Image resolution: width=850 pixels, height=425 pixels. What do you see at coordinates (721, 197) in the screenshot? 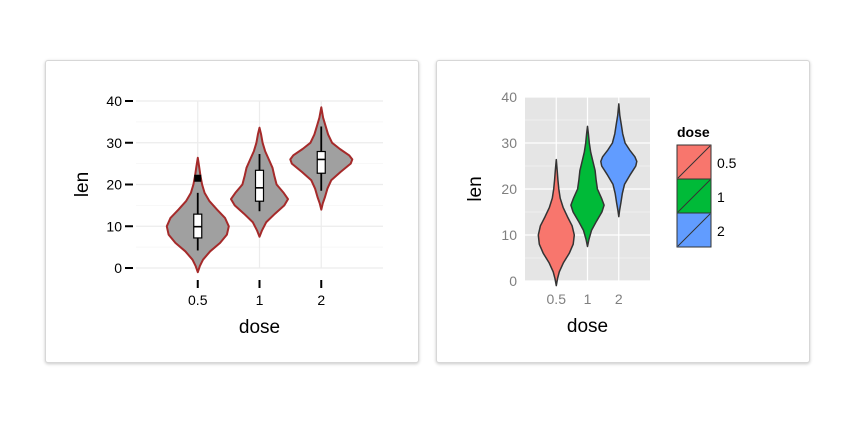
I see `legend-label: 1` at bounding box center [721, 197].